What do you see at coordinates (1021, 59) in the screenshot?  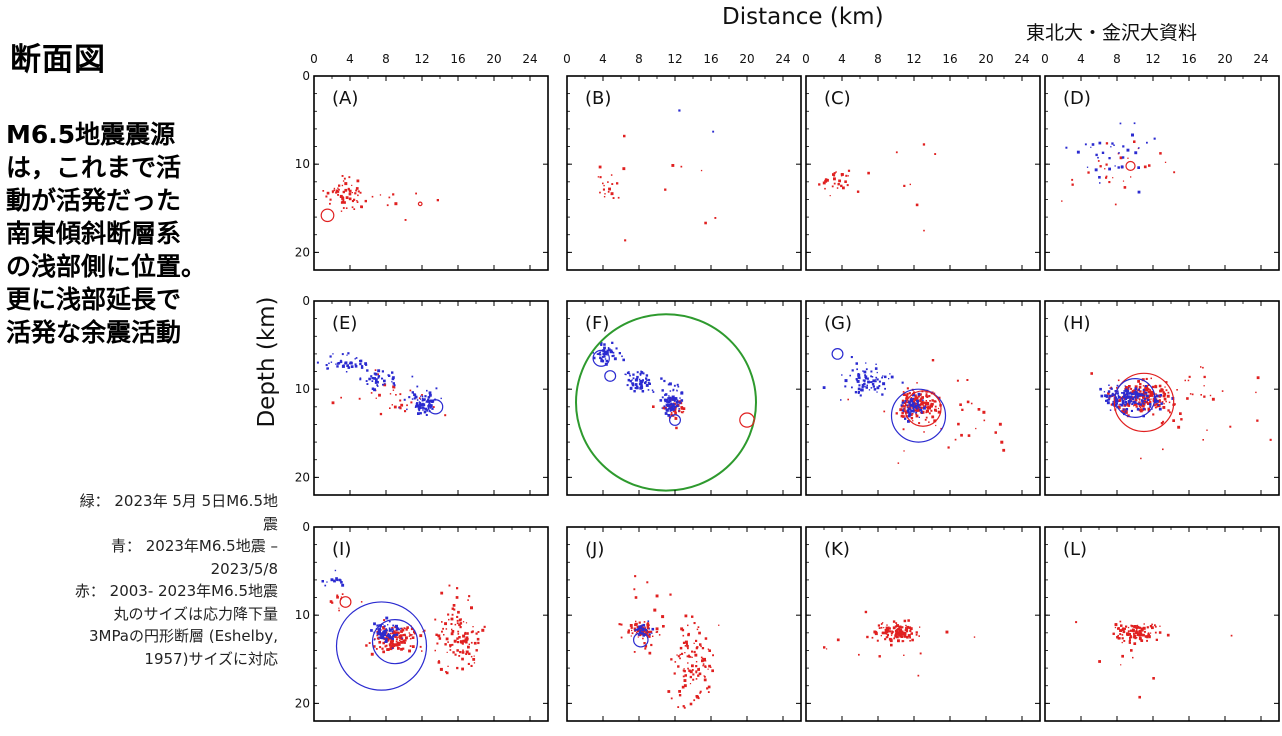 I see `x-tick-label: 24` at bounding box center [1021, 59].